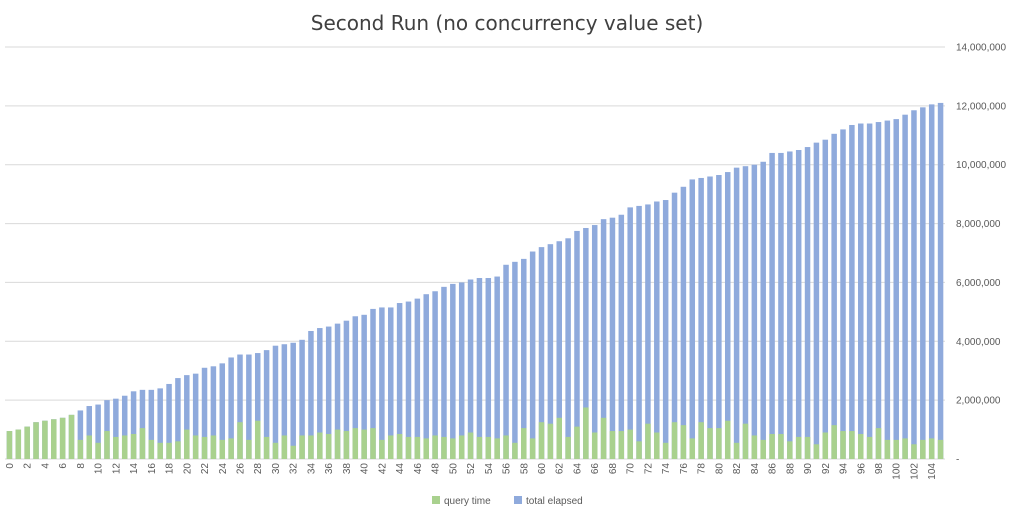 The width and height of the screenshot is (1019, 512). What do you see at coordinates (790, 469) in the screenshot?
I see `x-tick-label: 88` at bounding box center [790, 469].